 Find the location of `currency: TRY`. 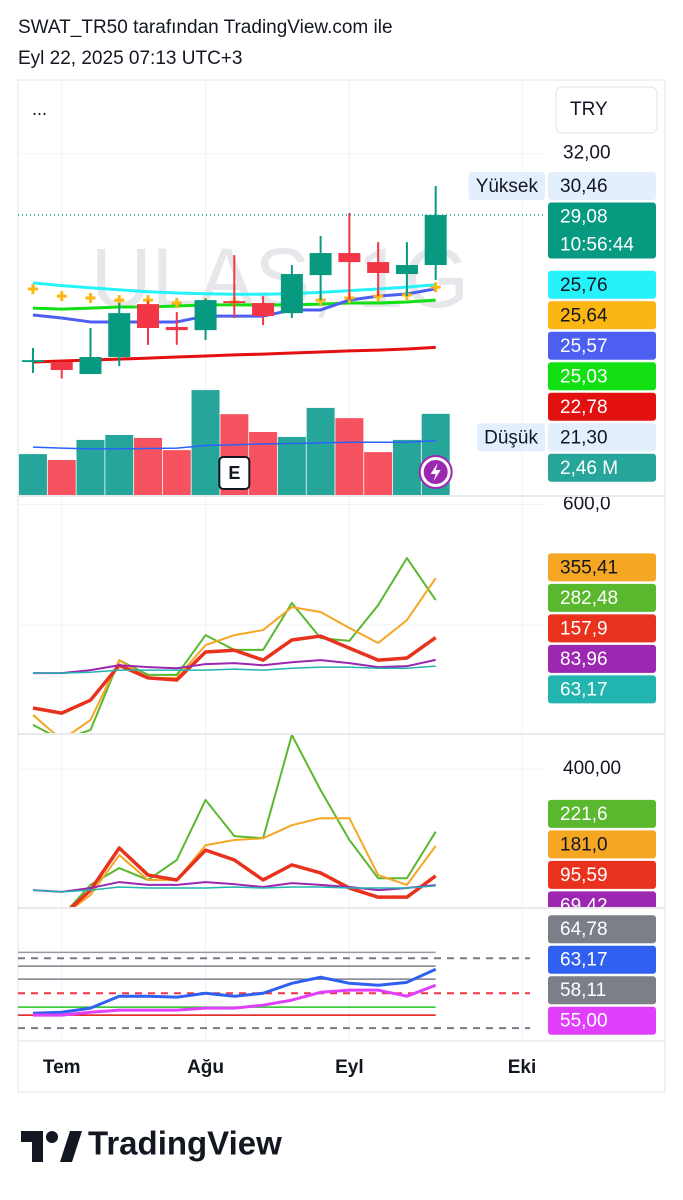

currency: TRY is located at coordinates (589, 109).